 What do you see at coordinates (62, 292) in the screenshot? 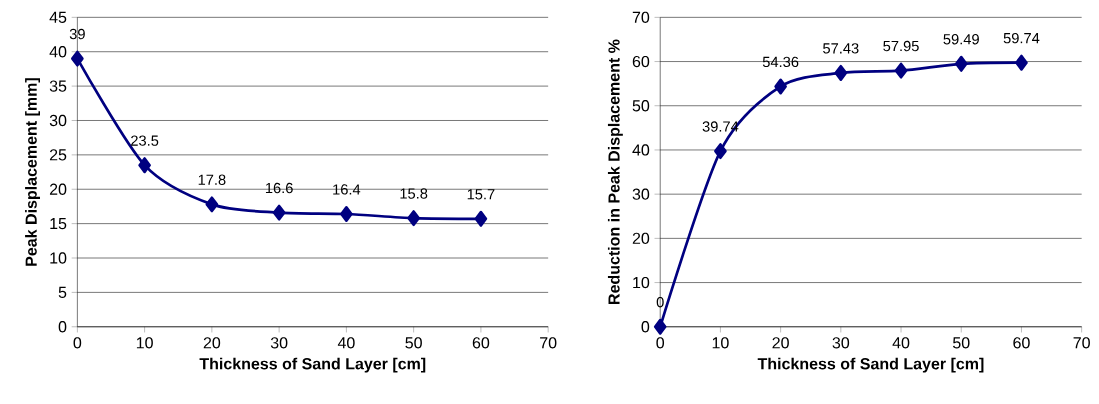
I see `y-tick-label: 5` at bounding box center [62, 292].